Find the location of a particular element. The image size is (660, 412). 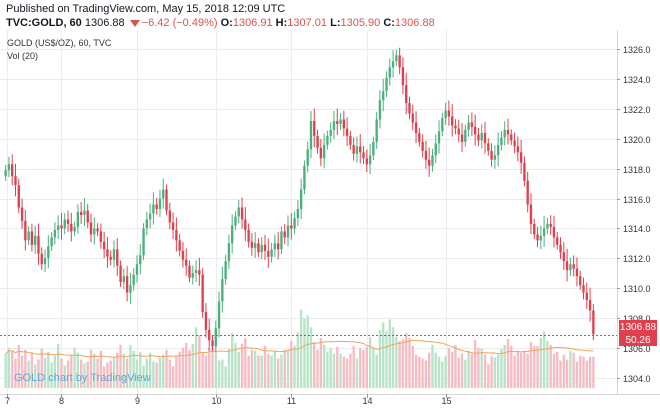

x-tick-label: 9 is located at coordinates (137, 401).